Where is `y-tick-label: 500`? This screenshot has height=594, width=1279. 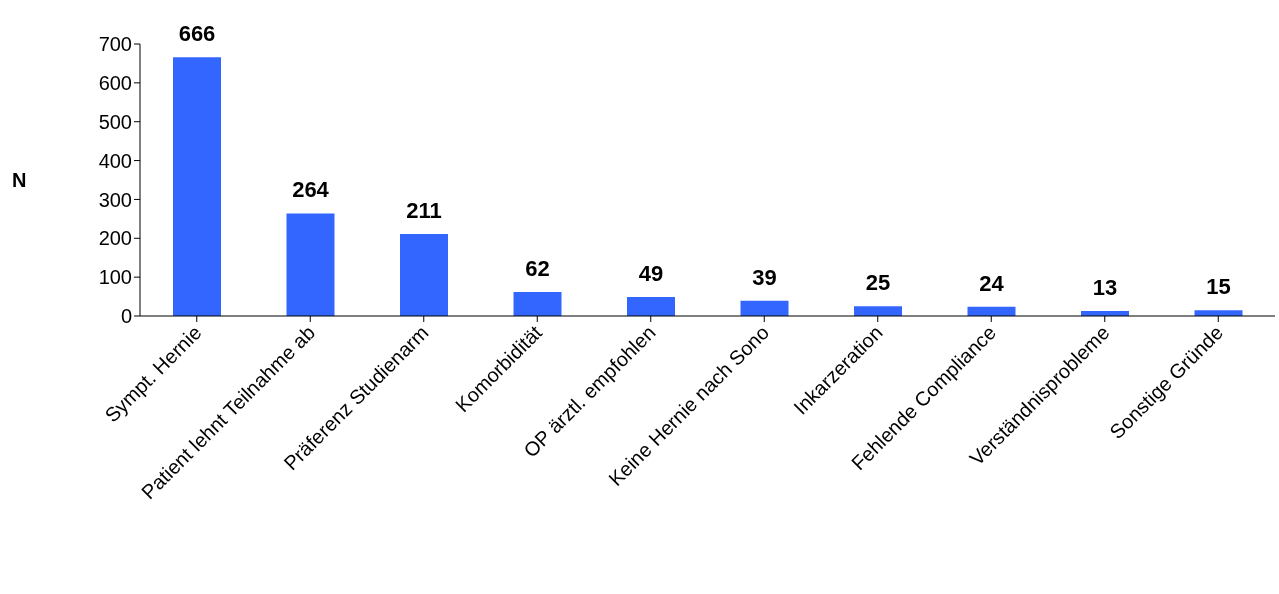
y-tick-label: 500 is located at coordinates (115, 121).